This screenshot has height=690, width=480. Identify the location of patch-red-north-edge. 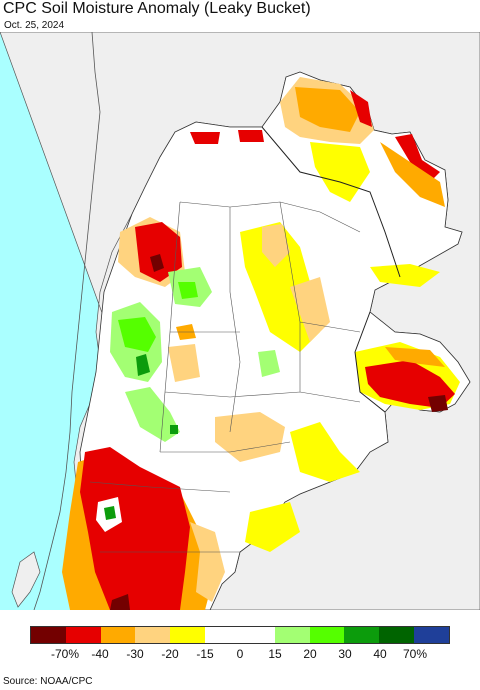
(205, 138).